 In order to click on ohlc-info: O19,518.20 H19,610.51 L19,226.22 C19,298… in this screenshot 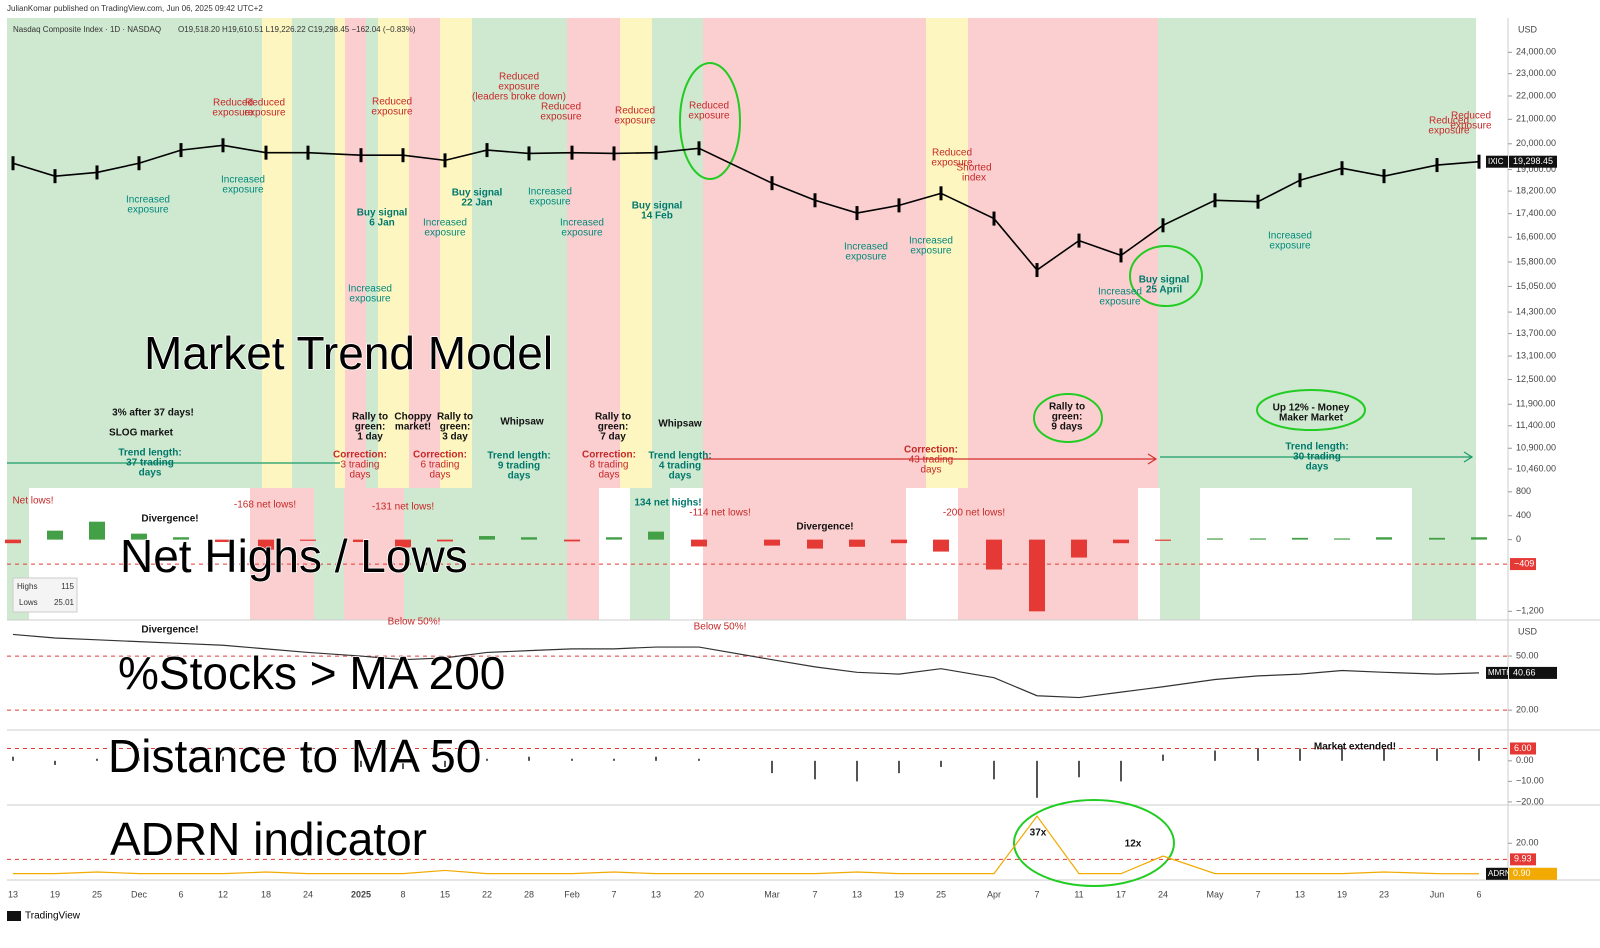, I will do `click(297, 29)`.